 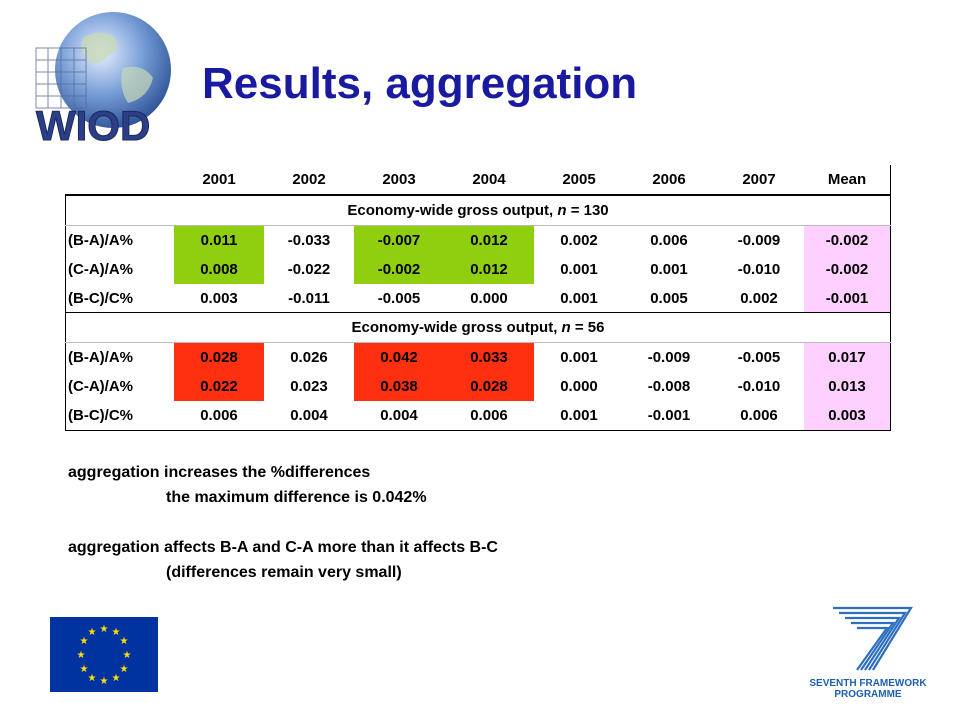 What do you see at coordinates (219, 179) in the screenshot?
I see `header-cell: 2001` at bounding box center [219, 179].